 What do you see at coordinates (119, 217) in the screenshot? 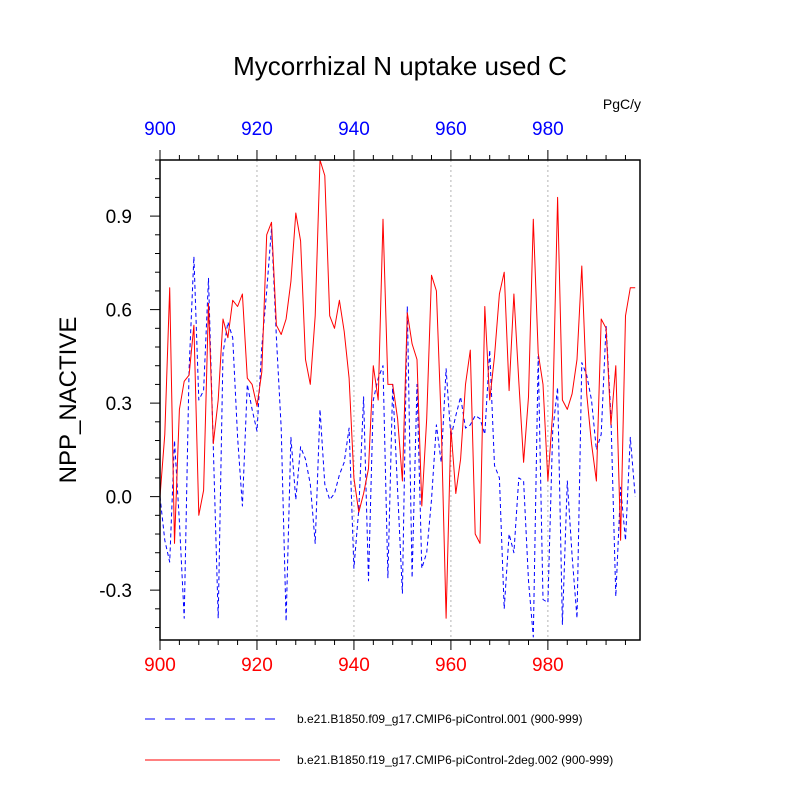
I see `y-tick-label-4: 0.9` at bounding box center [119, 217].